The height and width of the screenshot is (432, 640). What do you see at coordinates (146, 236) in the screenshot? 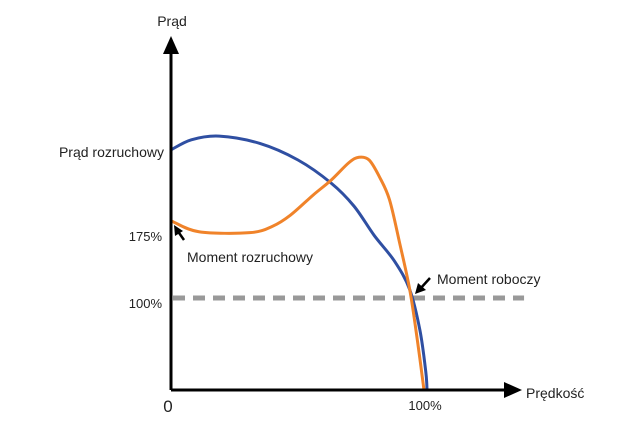
I see `y-tick-175: 175%` at bounding box center [146, 236].